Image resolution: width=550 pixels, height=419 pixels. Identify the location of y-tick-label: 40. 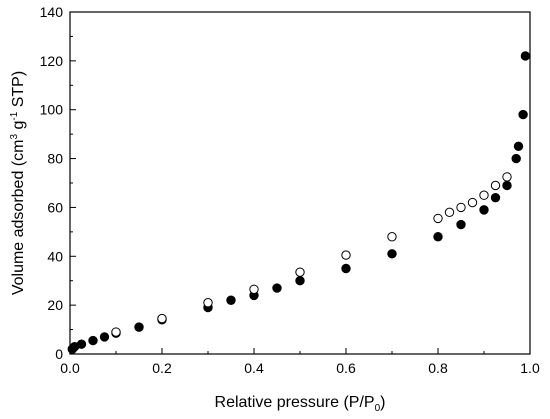
(55, 256).